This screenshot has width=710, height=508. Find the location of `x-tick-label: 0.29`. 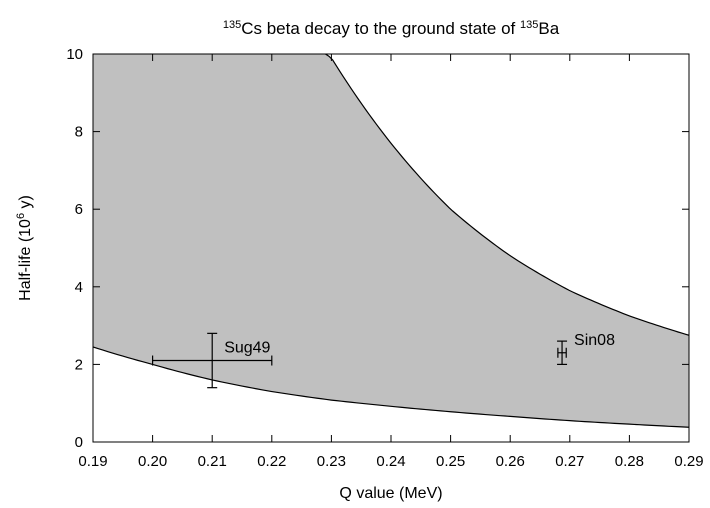

x-tick-label: 0.29 is located at coordinates (688, 461).